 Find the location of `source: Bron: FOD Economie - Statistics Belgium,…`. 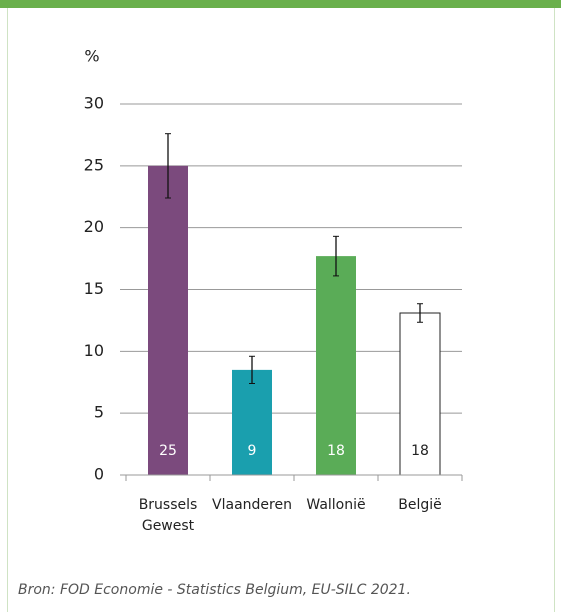

source: Bron: FOD Economie - Statistics Belgium,… is located at coordinates (214, 590).